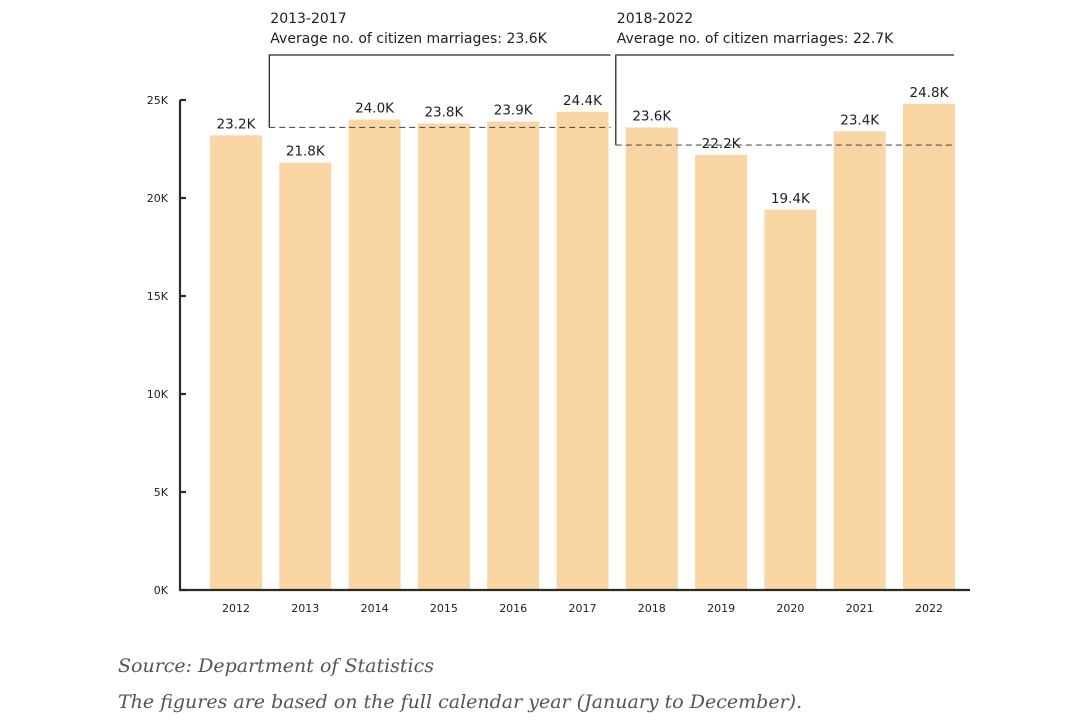 The image size is (1080, 722). Describe the element at coordinates (513, 608) in the screenshot. I see `x-tick-label-2016: 2016` at that location.